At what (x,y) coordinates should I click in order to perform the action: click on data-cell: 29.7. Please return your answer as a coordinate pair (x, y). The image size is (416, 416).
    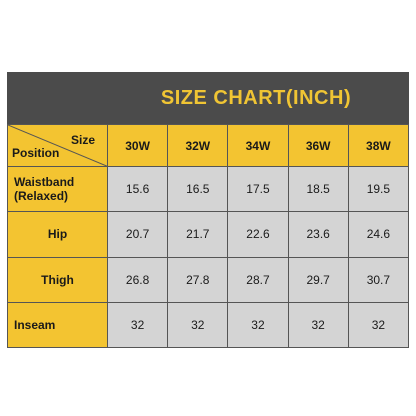
    Looking at the image, I should click on (318, 279).